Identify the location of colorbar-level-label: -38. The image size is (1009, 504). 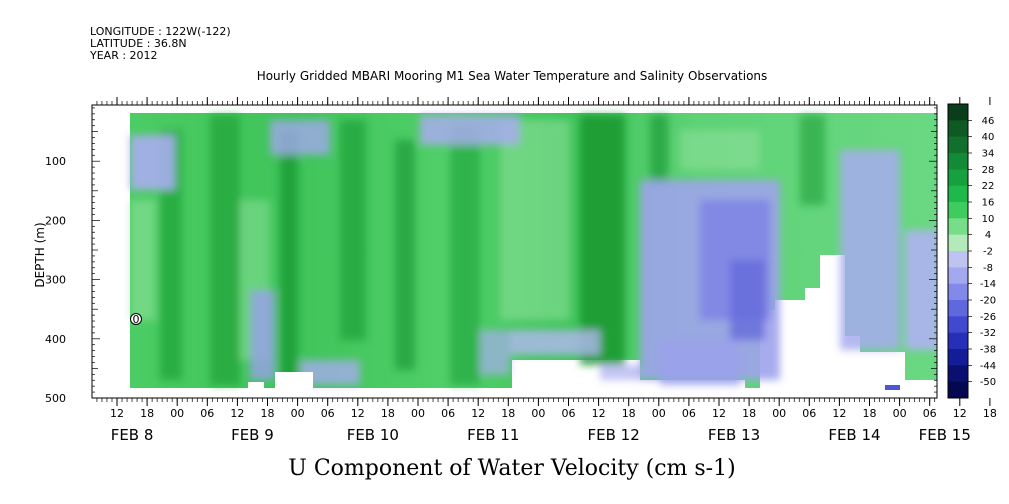
(988, 350).